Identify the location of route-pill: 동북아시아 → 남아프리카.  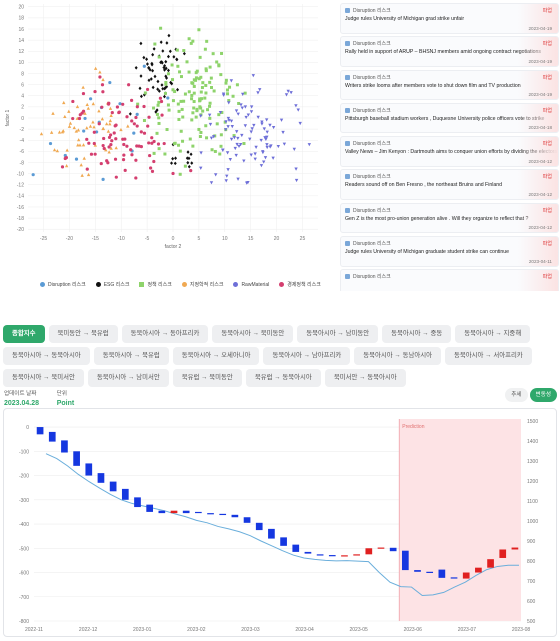
(307, 356).